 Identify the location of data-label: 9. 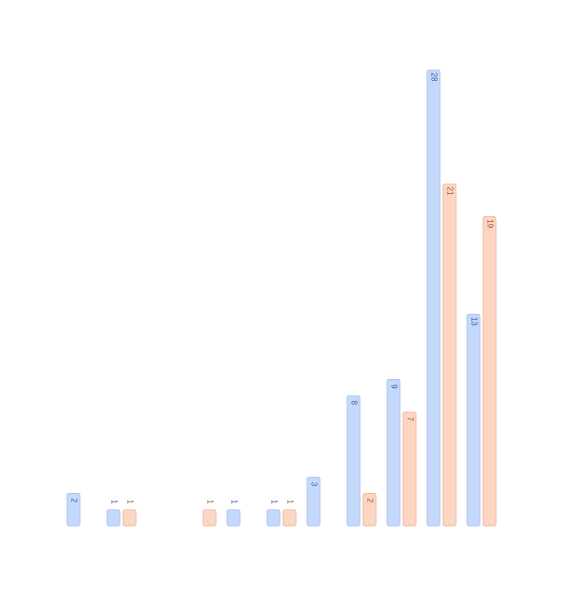
(393, 386).